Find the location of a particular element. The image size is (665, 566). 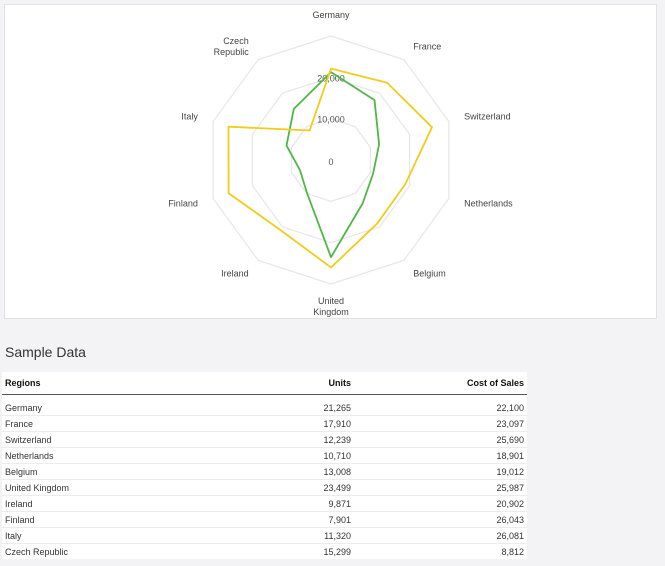

table-row: Germany 21,265 22,100 is located at coordinates (264, 408).